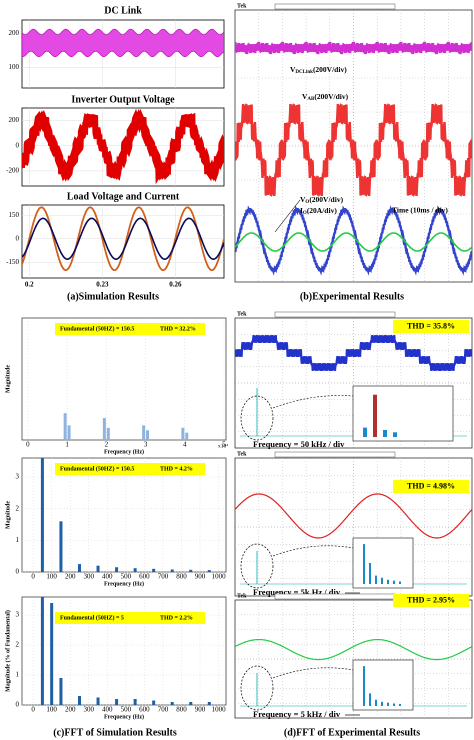 This screenshot has height=740, width=474. Describe the element at coordinates (12, 171) in the screenshot. I see `y-tick-label: -200` at that location.